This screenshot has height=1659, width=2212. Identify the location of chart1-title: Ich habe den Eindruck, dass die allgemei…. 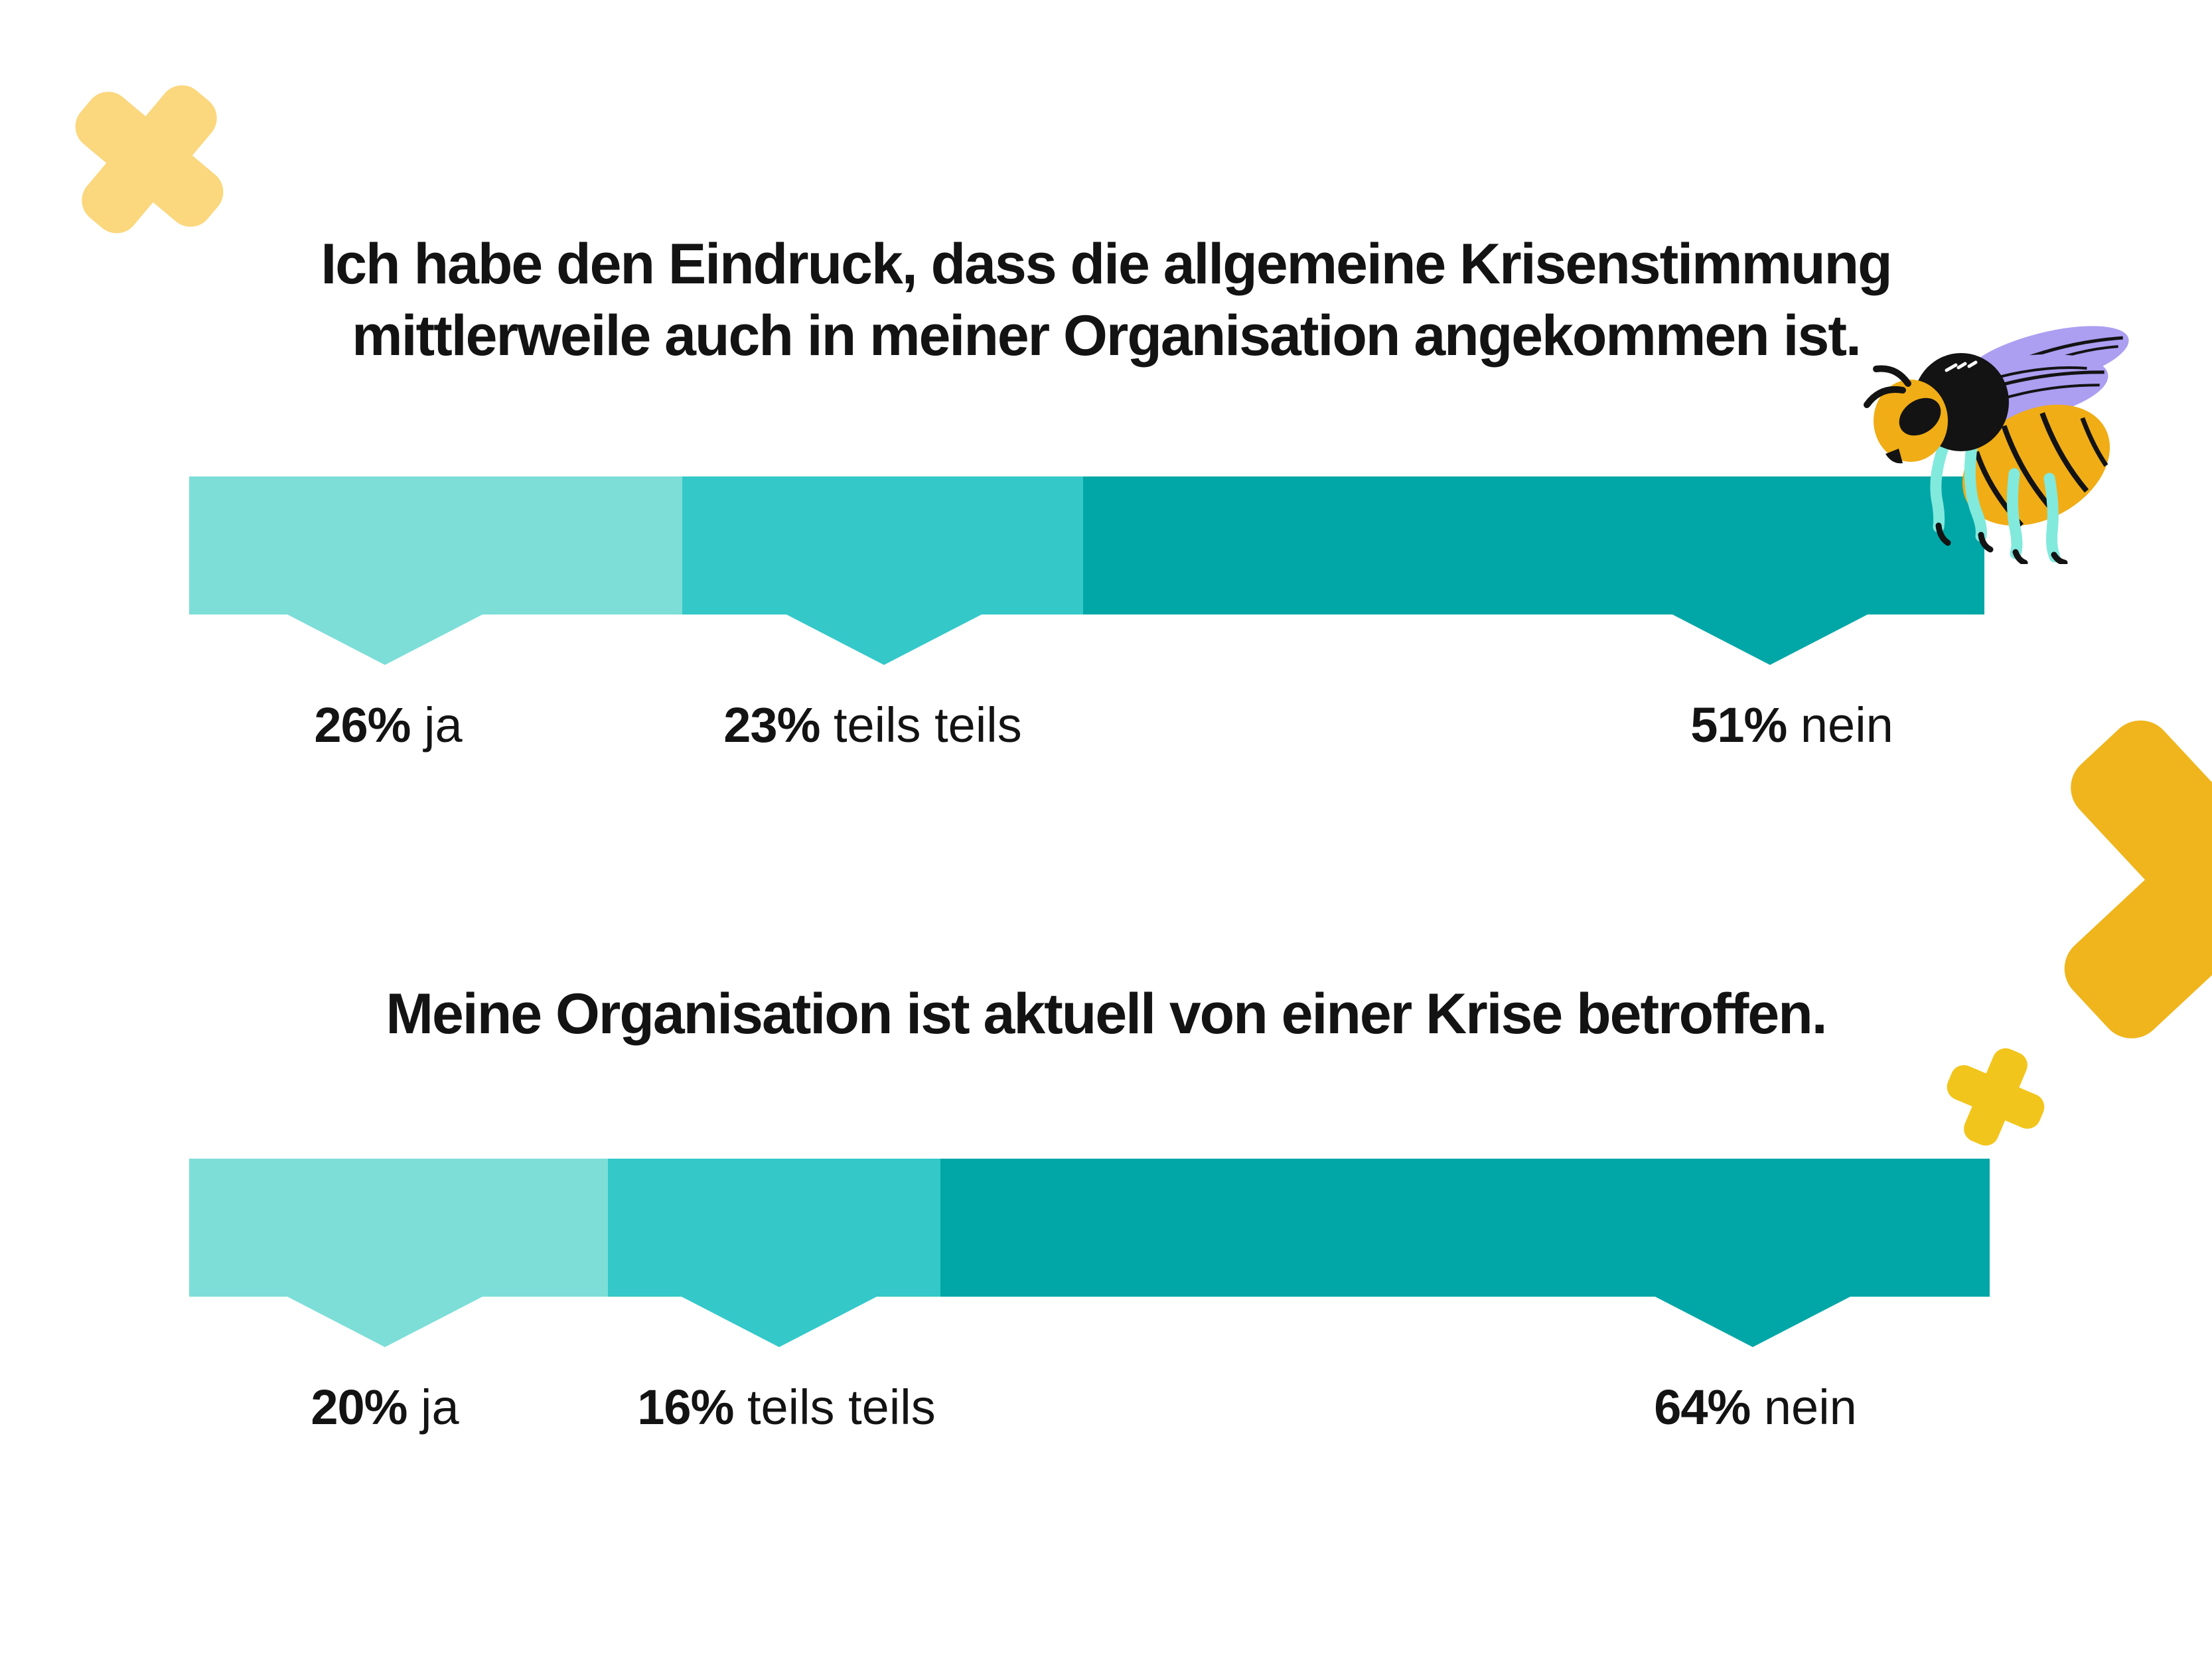
(1106, 300).